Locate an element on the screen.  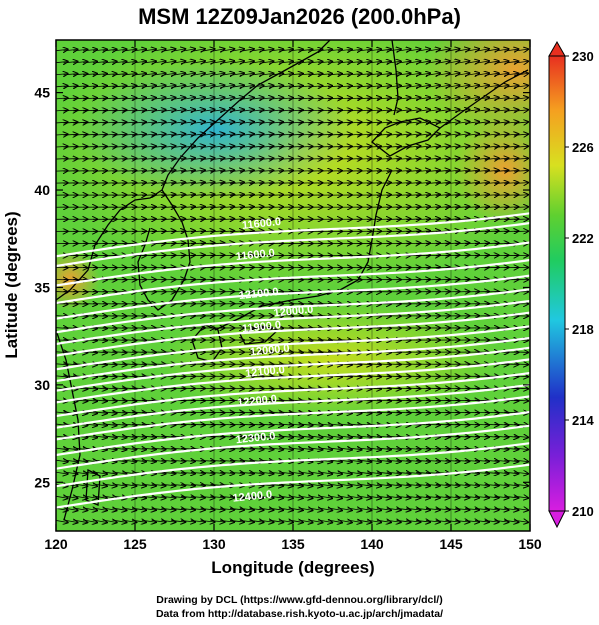
colorbar-bottom-triangle is located at coordinates (557, 519).